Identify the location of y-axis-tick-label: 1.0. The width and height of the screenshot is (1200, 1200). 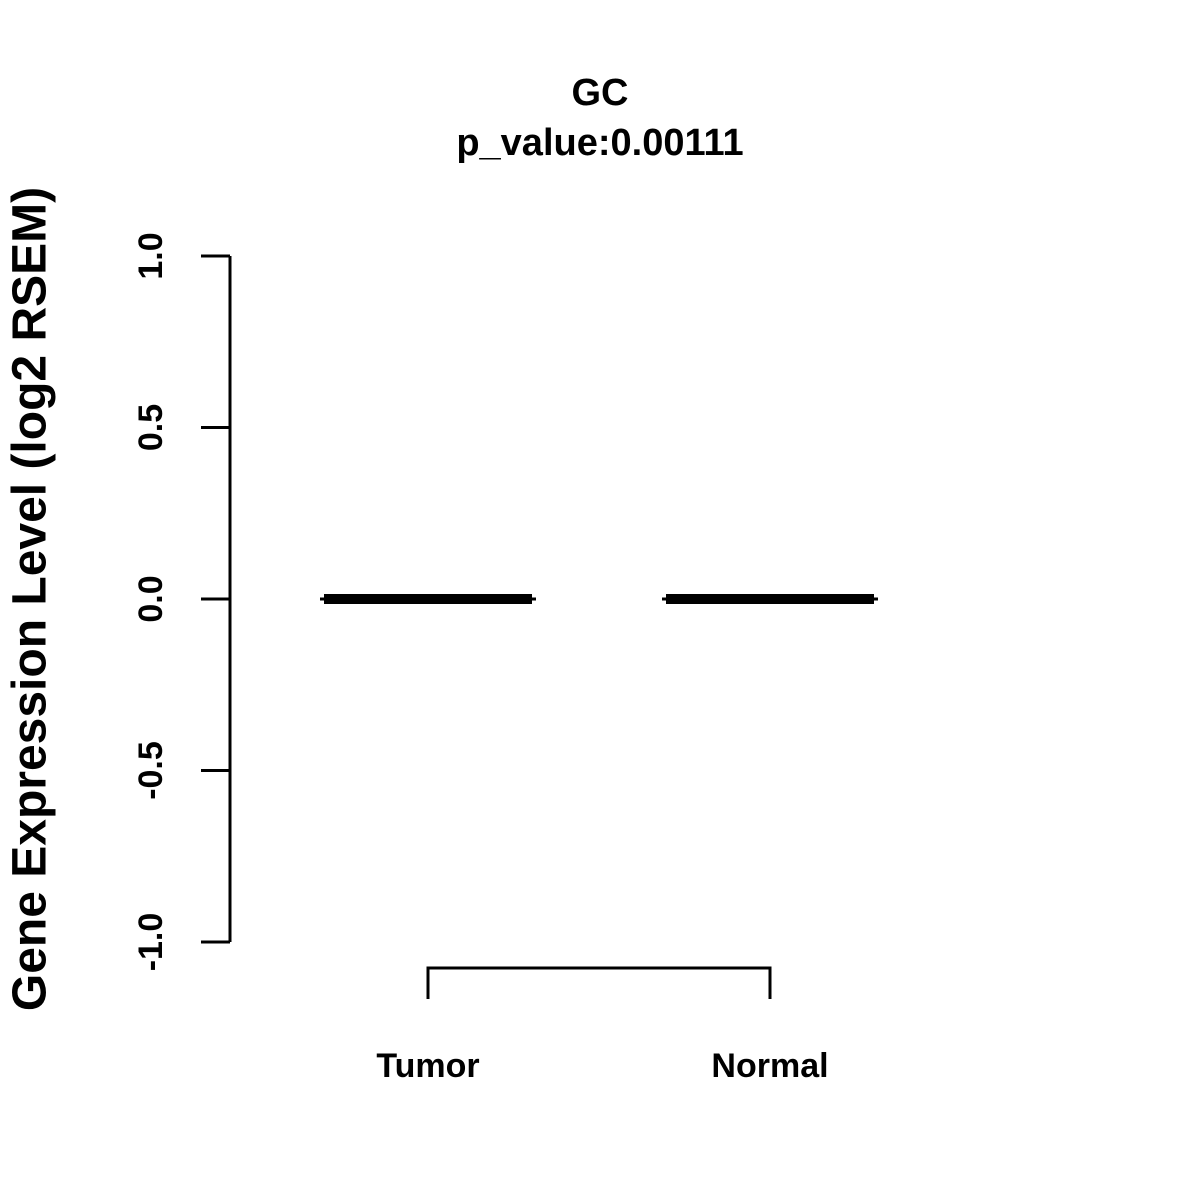
(151, 255).